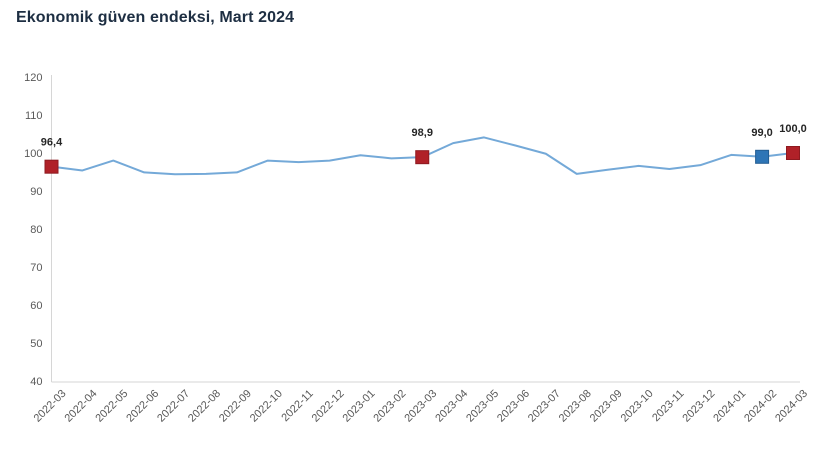  Describe the element at coordinates (33, 78) in the screenshot. I see `y-tick-label: 120` at that location.